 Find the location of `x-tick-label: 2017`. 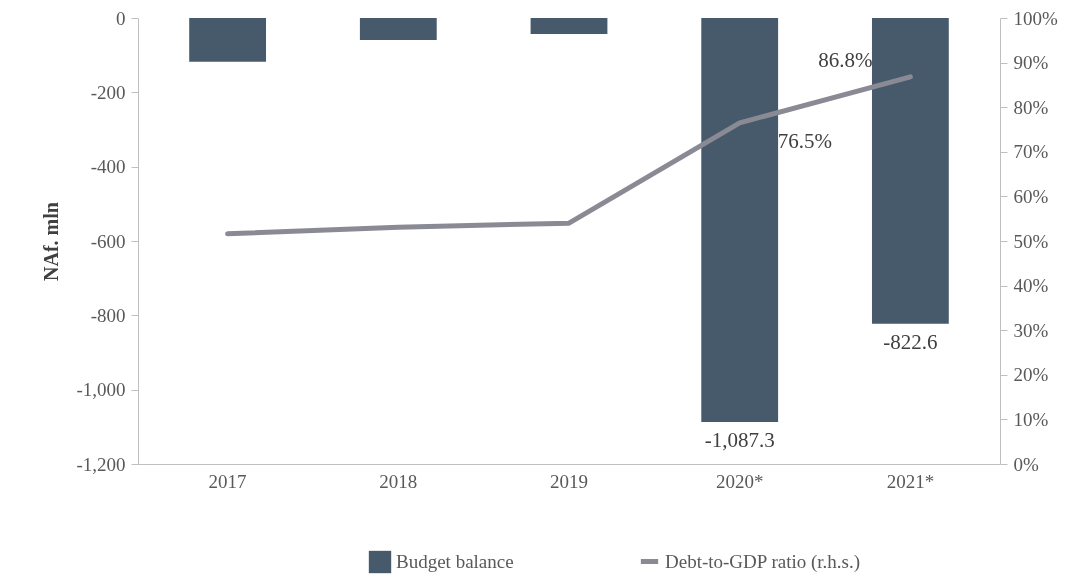

x-tick-label: 2017 is located at coordinates (227, 481).